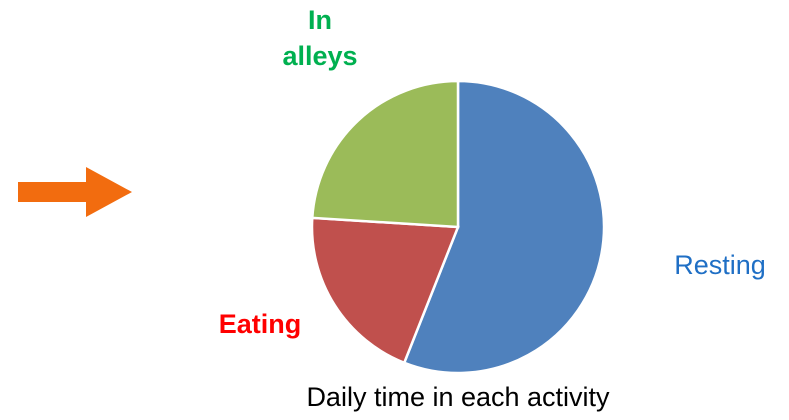  Describe the element at coordinates (458, 397) in the screenshot. I see `chart-title: Daily time in each activity` at that location.